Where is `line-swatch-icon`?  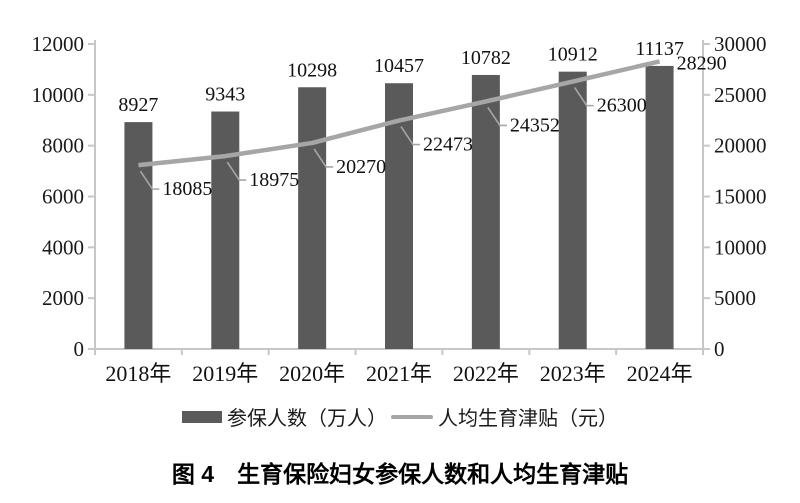
line-swatch-icon is located at coordinates (412, 416).